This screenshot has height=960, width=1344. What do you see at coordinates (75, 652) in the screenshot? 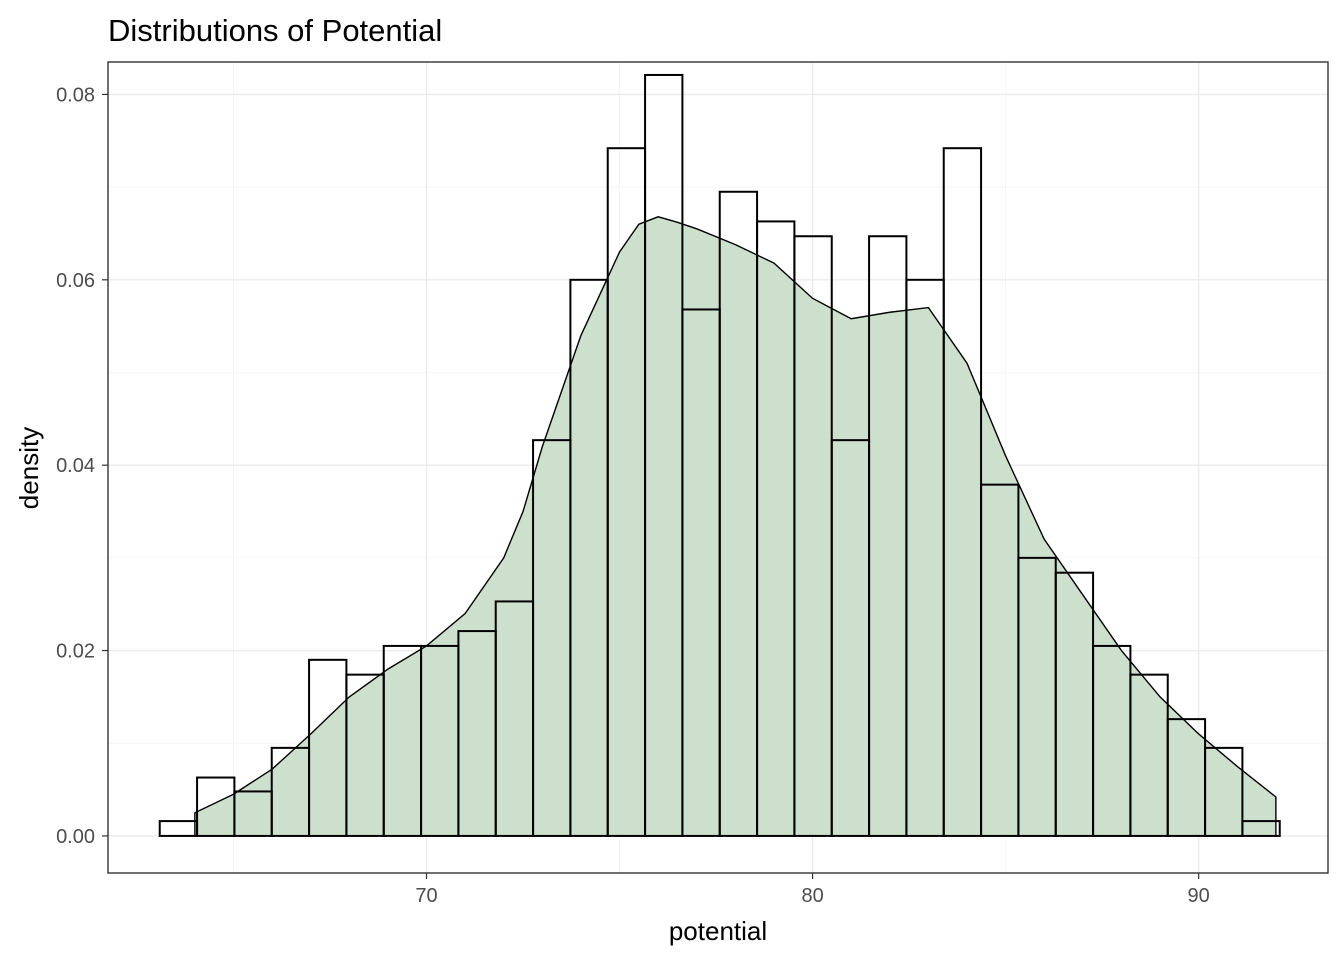
I see `y-tick-label: 0.02` at bounding box center [75, 652].